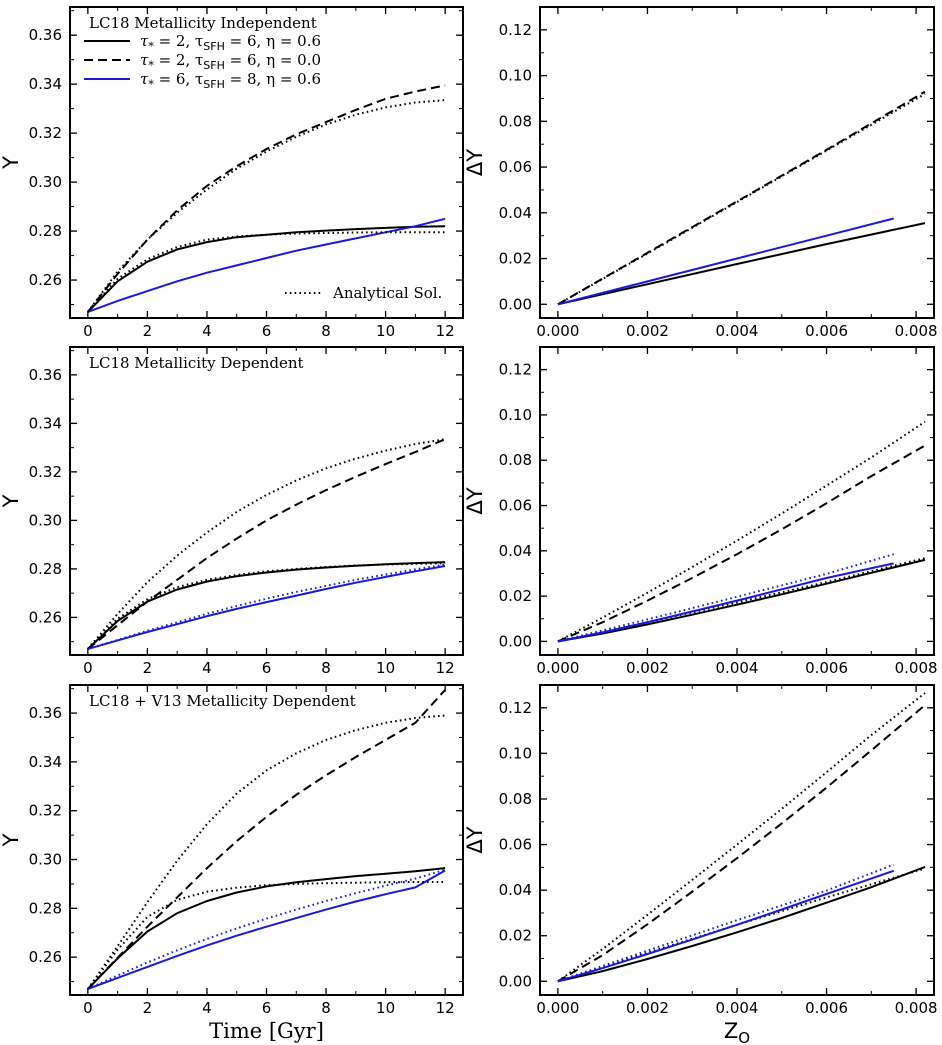 This screenshot has width=942, height=1045. Describe the element at coordinates (230, 42) in the screenshot. I see `legend-label: τ* = 2, τSFH = 6, η = 0.6` at that location.